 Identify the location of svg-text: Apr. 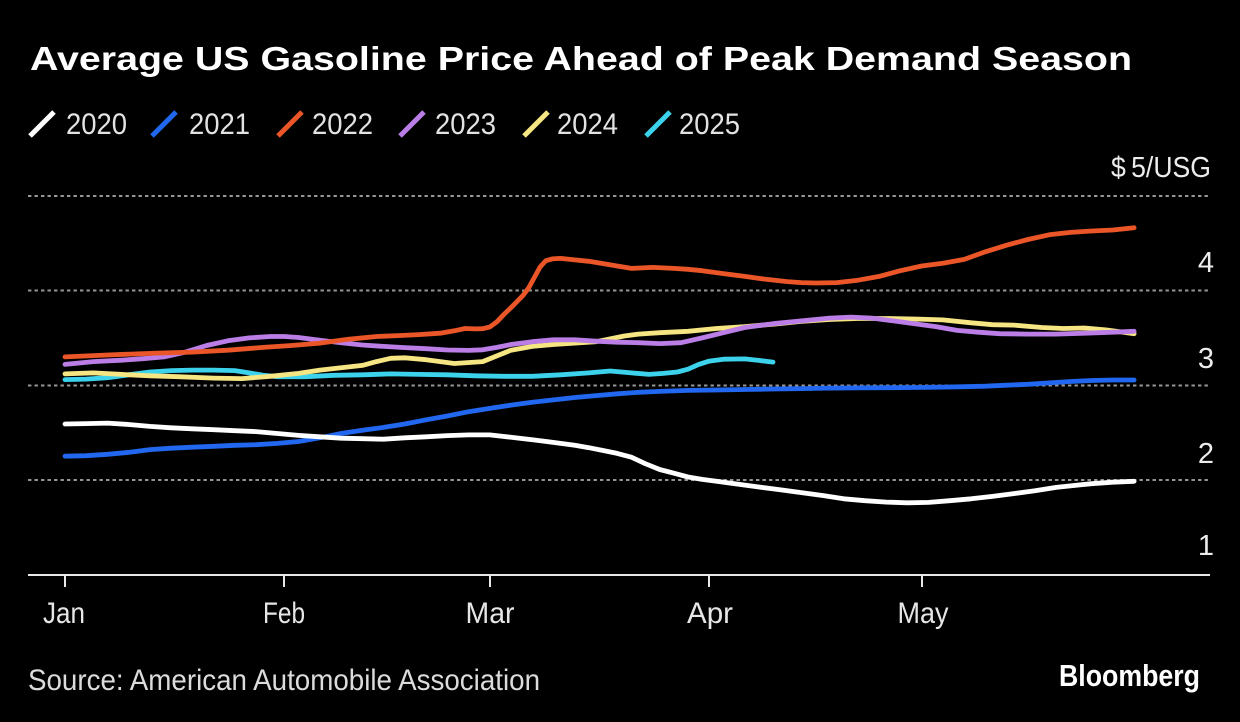
(710, 613).